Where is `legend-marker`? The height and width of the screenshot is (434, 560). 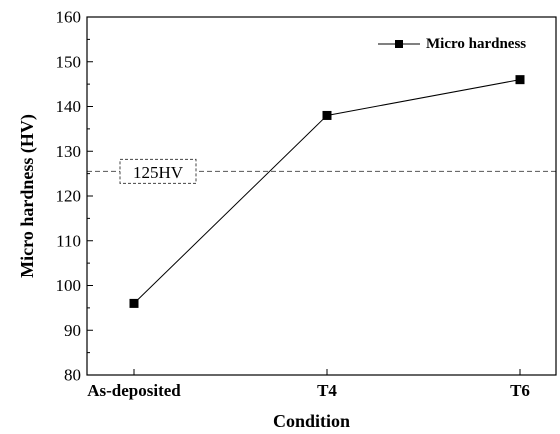 legend-marker is located at coordinates (399, 44).